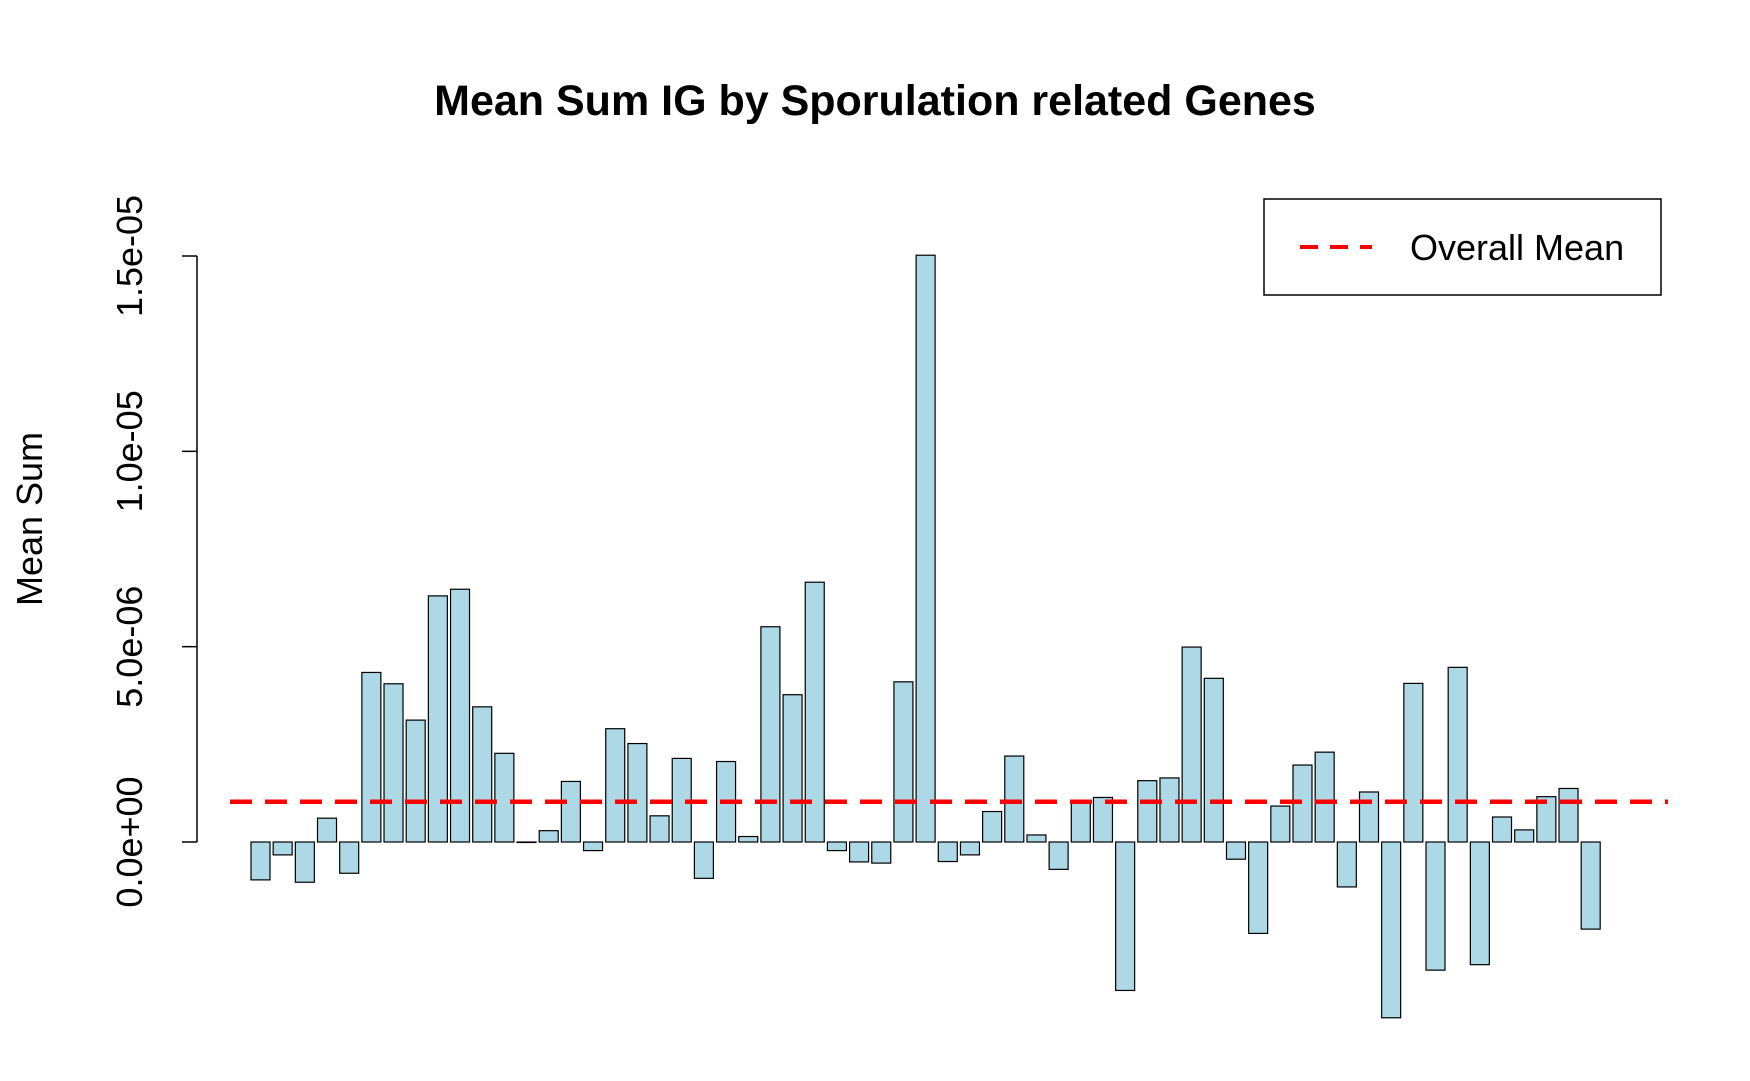 The width and height of the screenshot is (1750, 1081). I want to click on chart-title: Mean Sum IG by Sporulation related Genes, so click(875, 101).